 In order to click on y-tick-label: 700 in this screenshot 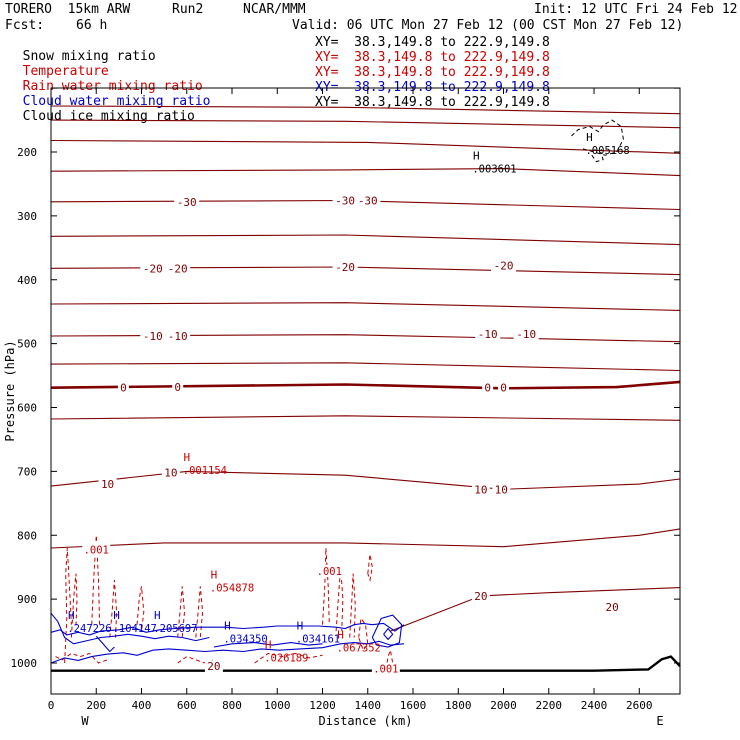, I will do `click(27, 471)`.